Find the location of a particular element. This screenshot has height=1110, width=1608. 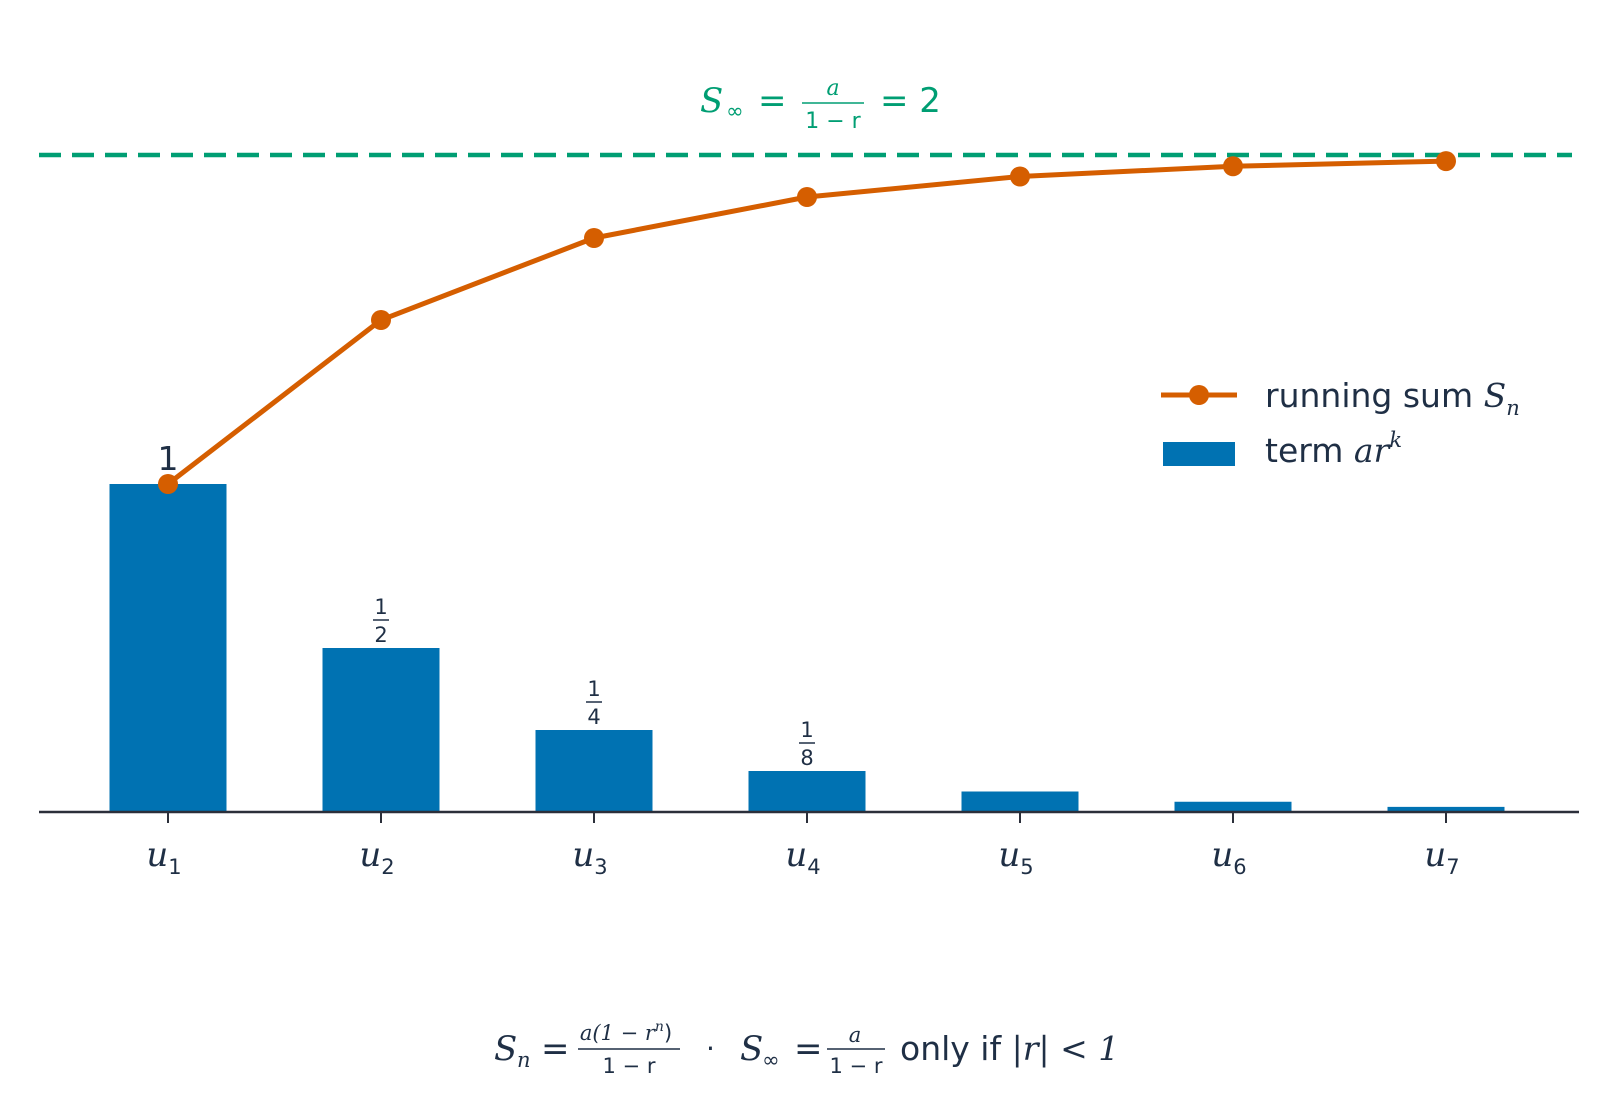

bar-label-num-u3: 1 is located at coordinates (593, 689).